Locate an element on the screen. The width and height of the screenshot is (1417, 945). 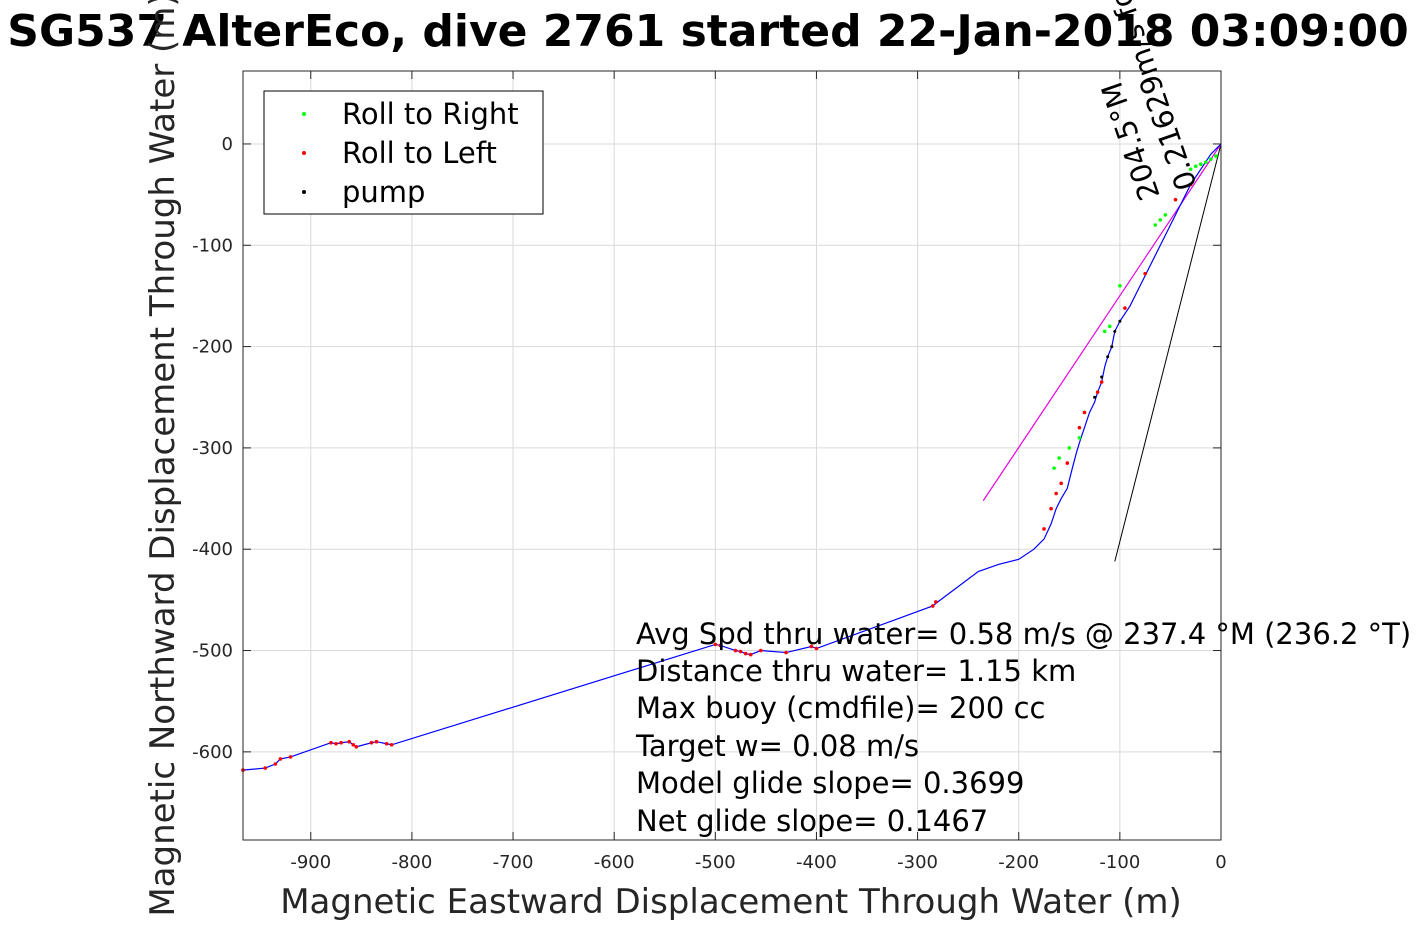
current-cone-line is located at coordinates (1168, 352).